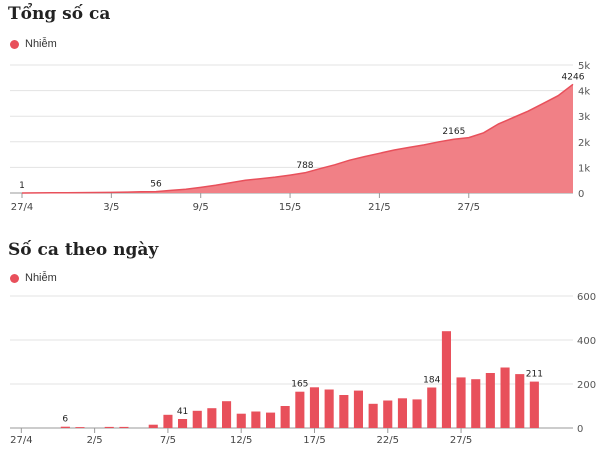  What do you see at coordinates (111, 207) in the screenshot?
I see `x-tick-label: 3/5` at bounding box center [111, 207].